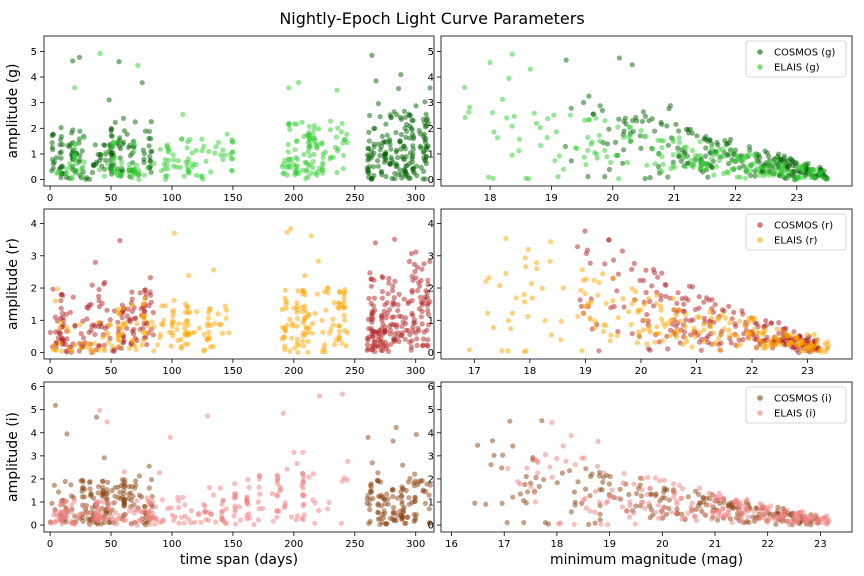 The image size is (864, 576). Describe the element at coordinates (239, 111) in the screenshot. I see `axes-frame` at that location.